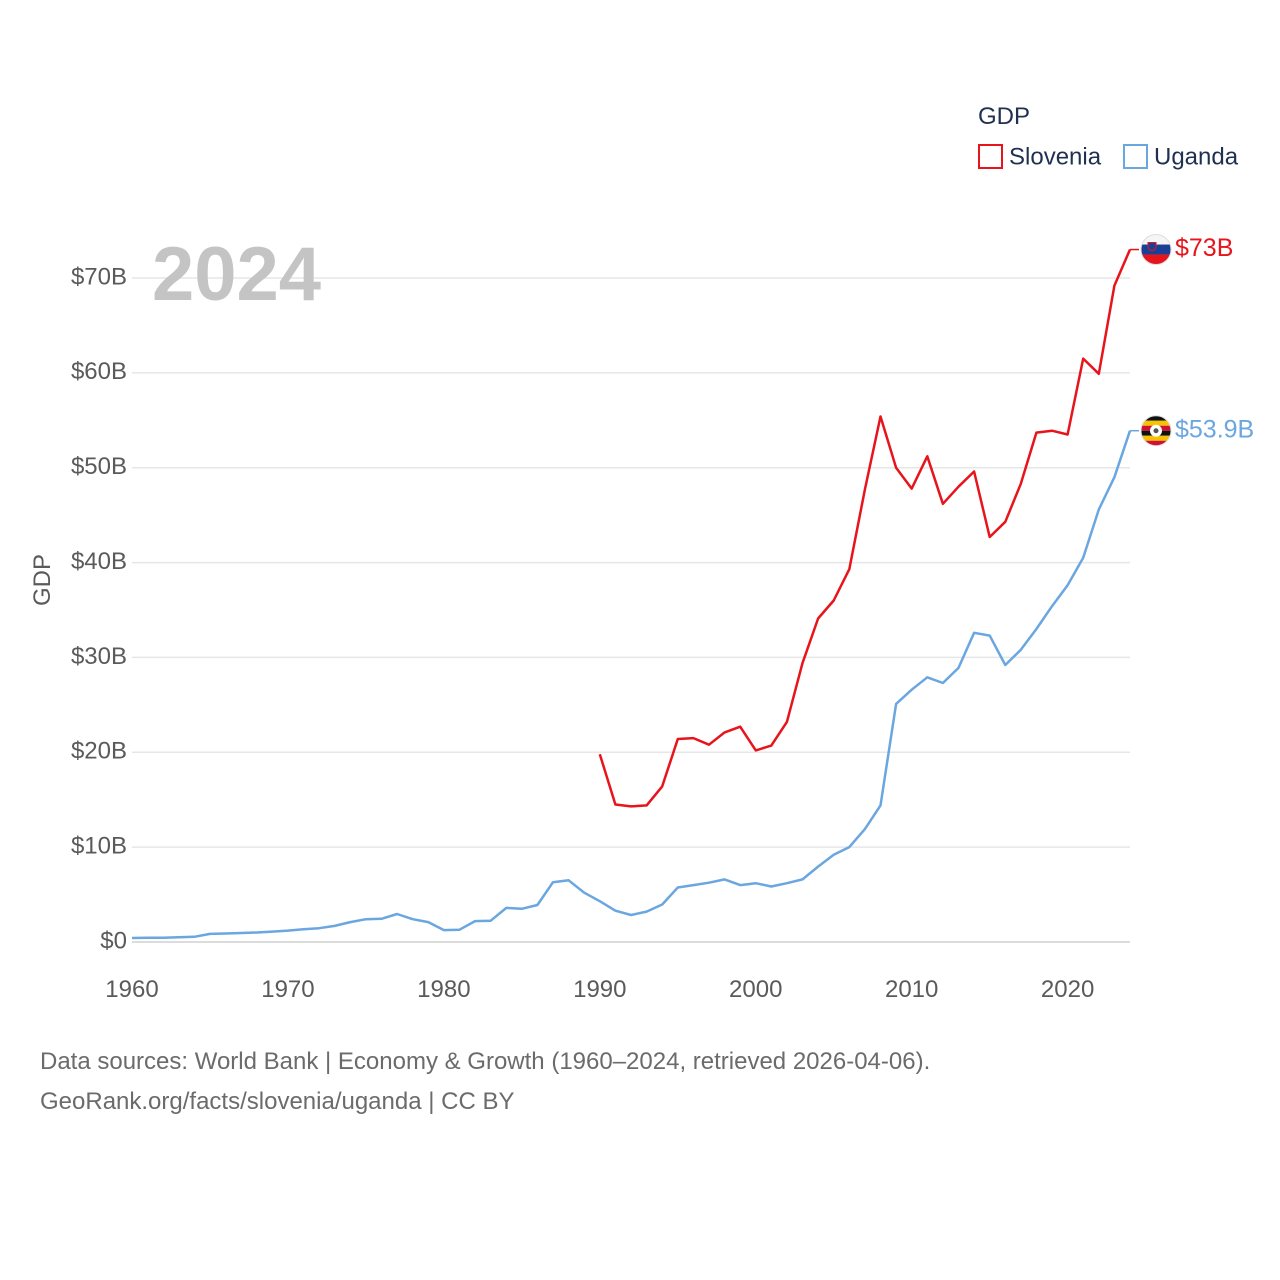 Image resolution: width=1280 pixels, height=1280 pixels. I want to click on y-tick-label: $60B, so click(99, 371).